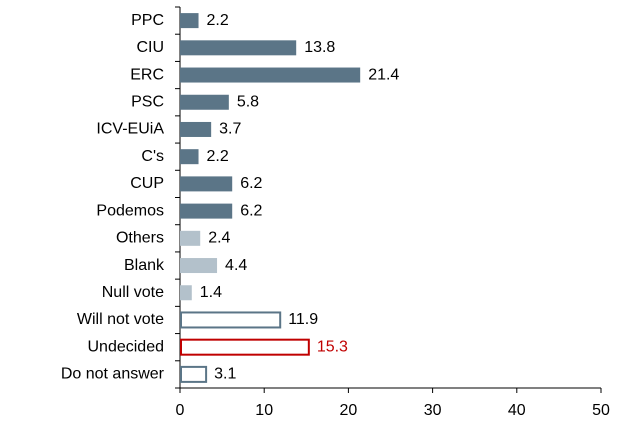 Image resolution: width=635 pixels, height=428 pixels. What do you see at coordinates (144, 265) in the screenshot?
I see `category-label: Blank` at bounding box center [144, 265].